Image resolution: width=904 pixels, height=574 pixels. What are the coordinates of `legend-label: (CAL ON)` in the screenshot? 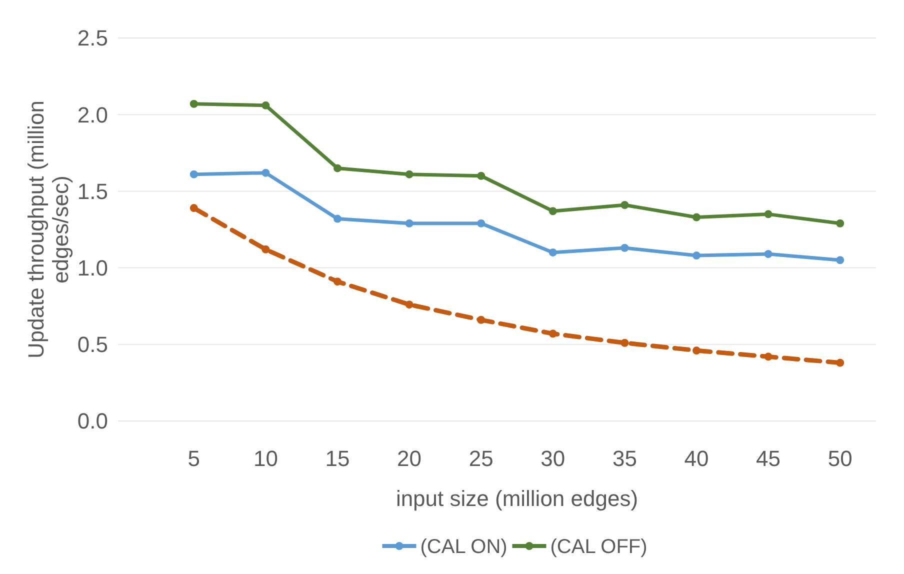 It's located at (464, 547).